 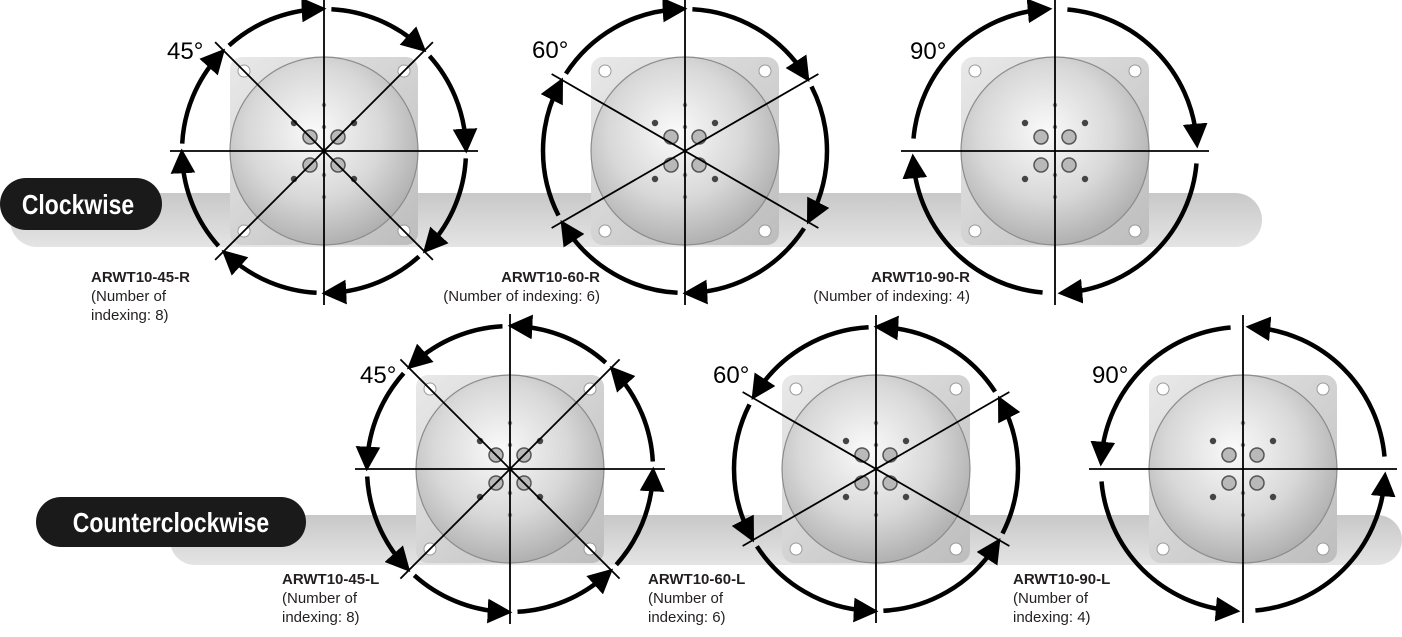 I want to click on model-name: ARWT10-90-R, so click(x=920, y=277).